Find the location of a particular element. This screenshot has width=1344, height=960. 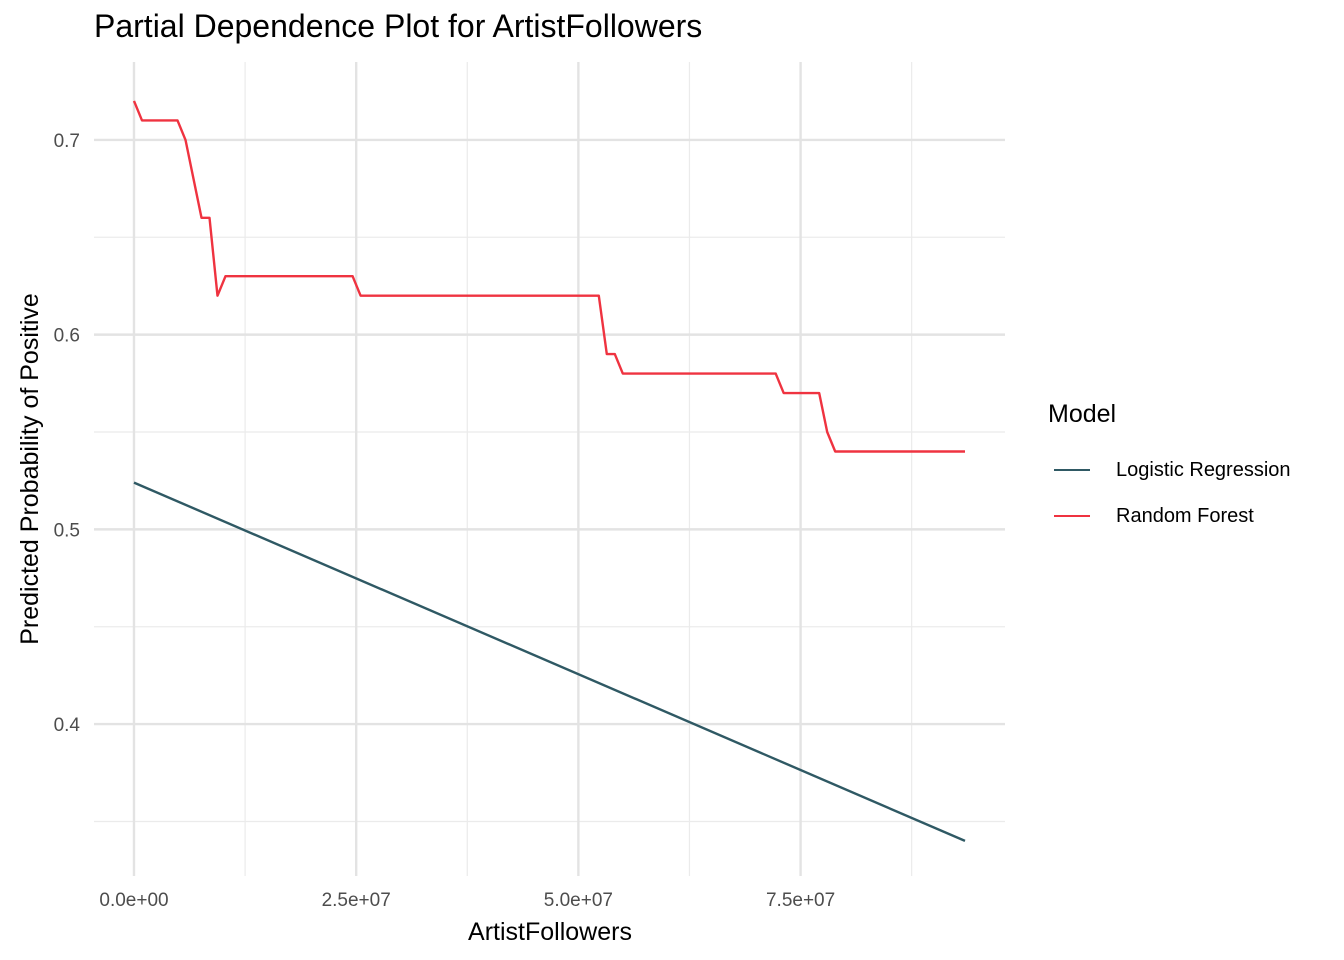

legend-title: Model is located at coordinates (1082, 414).